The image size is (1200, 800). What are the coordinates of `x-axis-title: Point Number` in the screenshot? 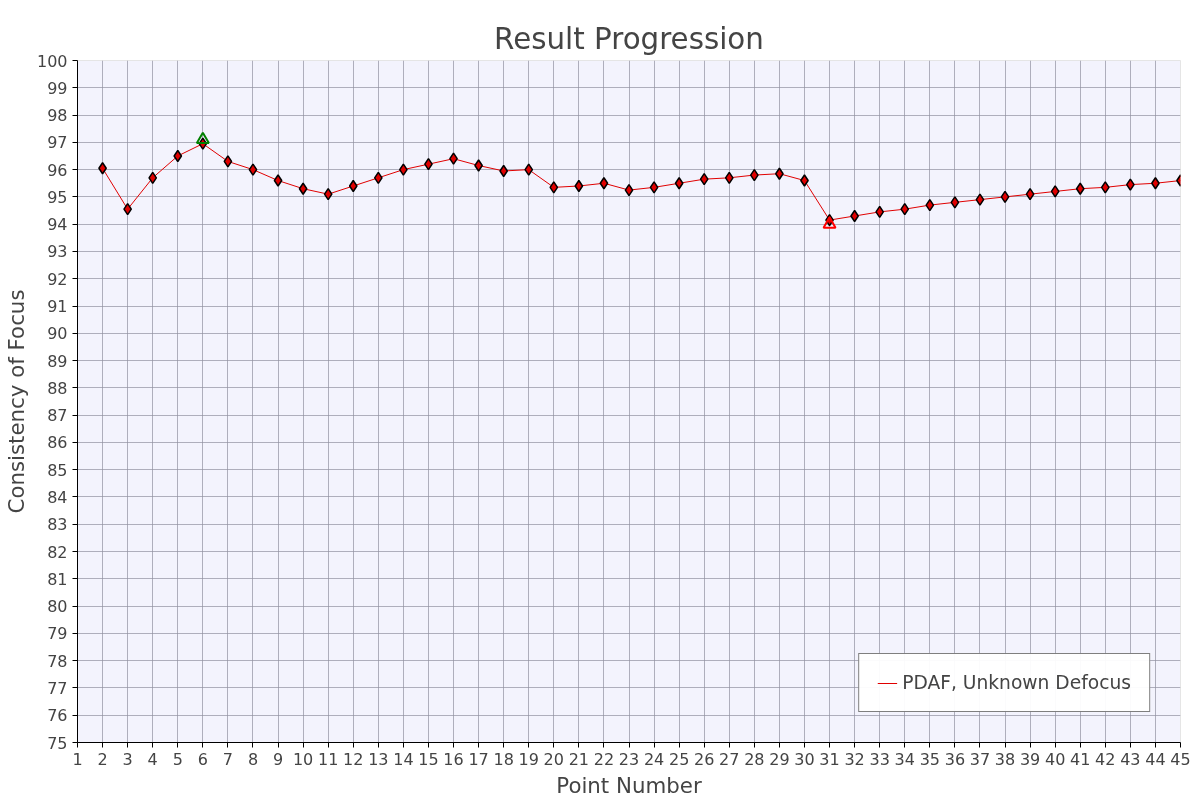 It's located at (629, 785).